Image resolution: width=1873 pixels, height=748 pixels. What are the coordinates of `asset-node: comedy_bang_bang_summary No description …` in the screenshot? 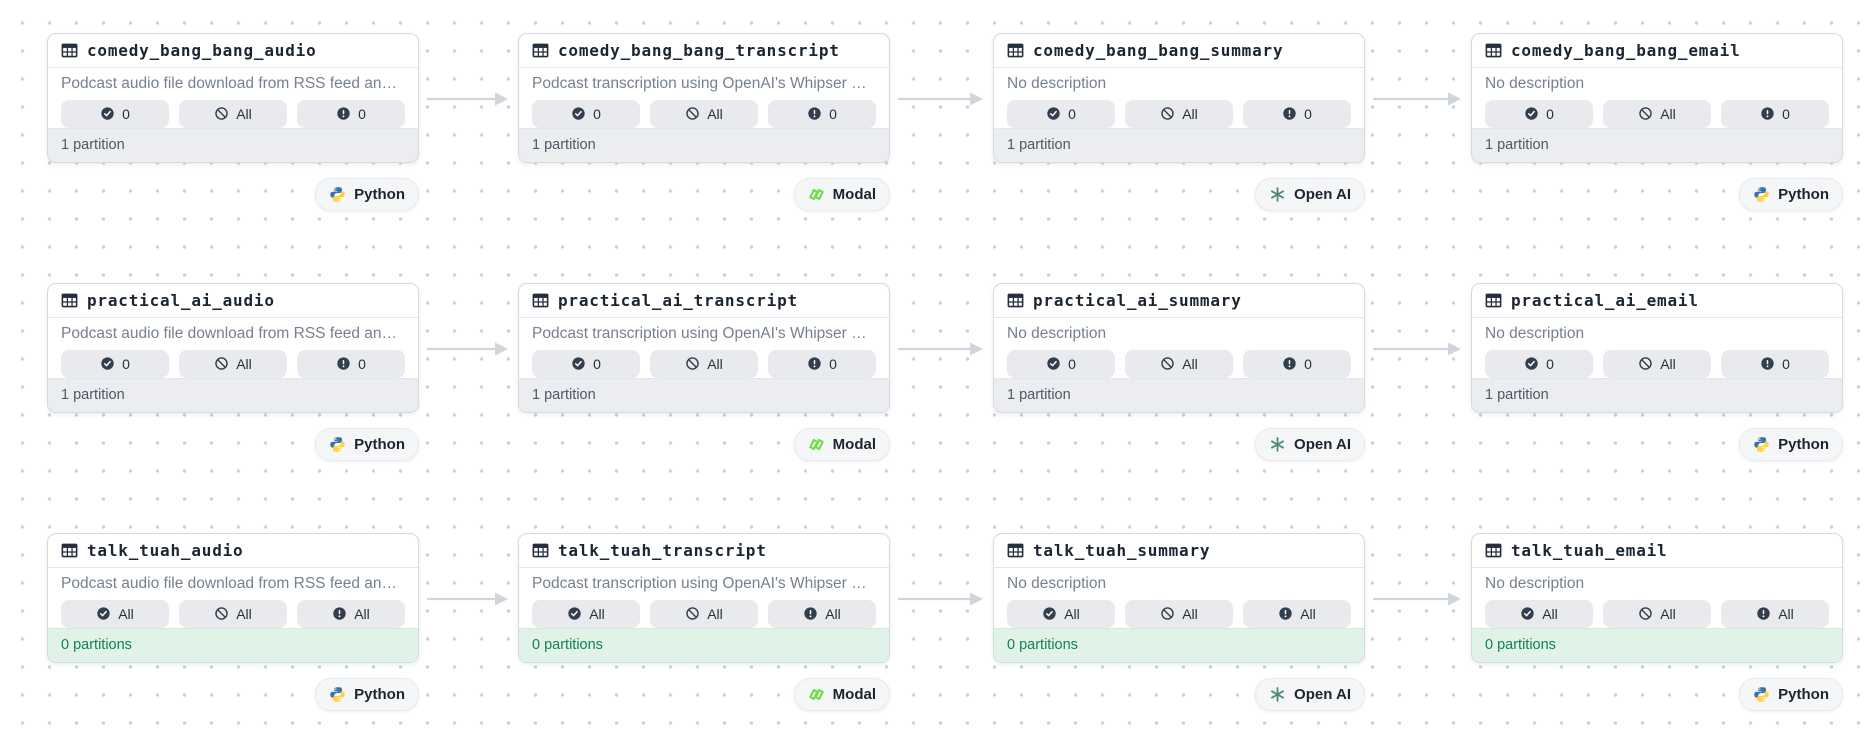 It's located at (1179, 98).